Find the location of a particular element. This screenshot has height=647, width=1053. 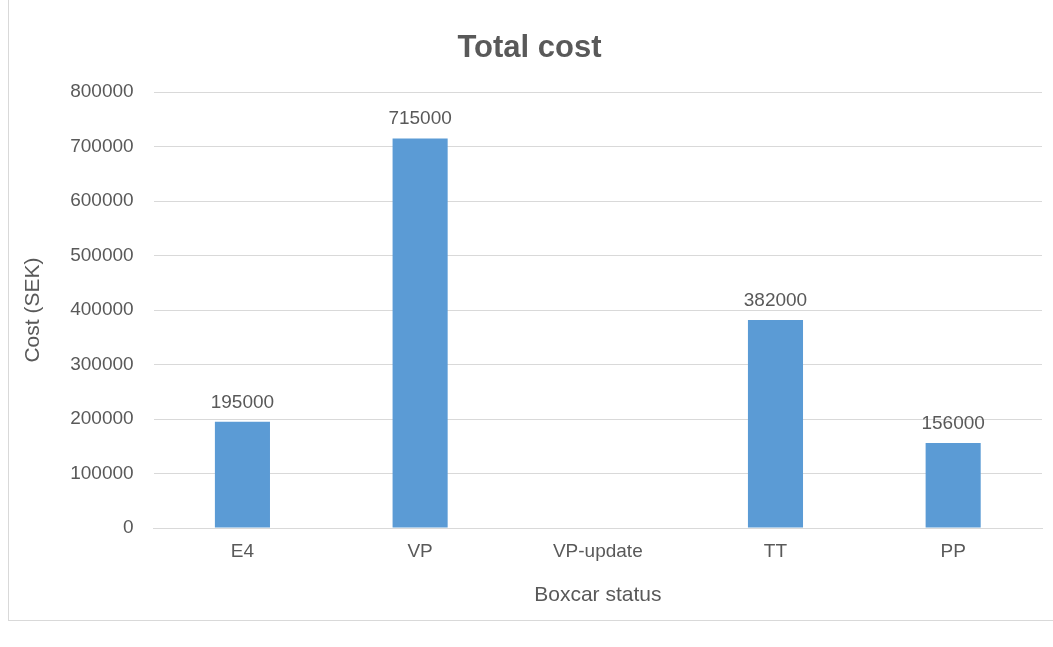

data-label: 382000 is located at coordinates (775, 299).